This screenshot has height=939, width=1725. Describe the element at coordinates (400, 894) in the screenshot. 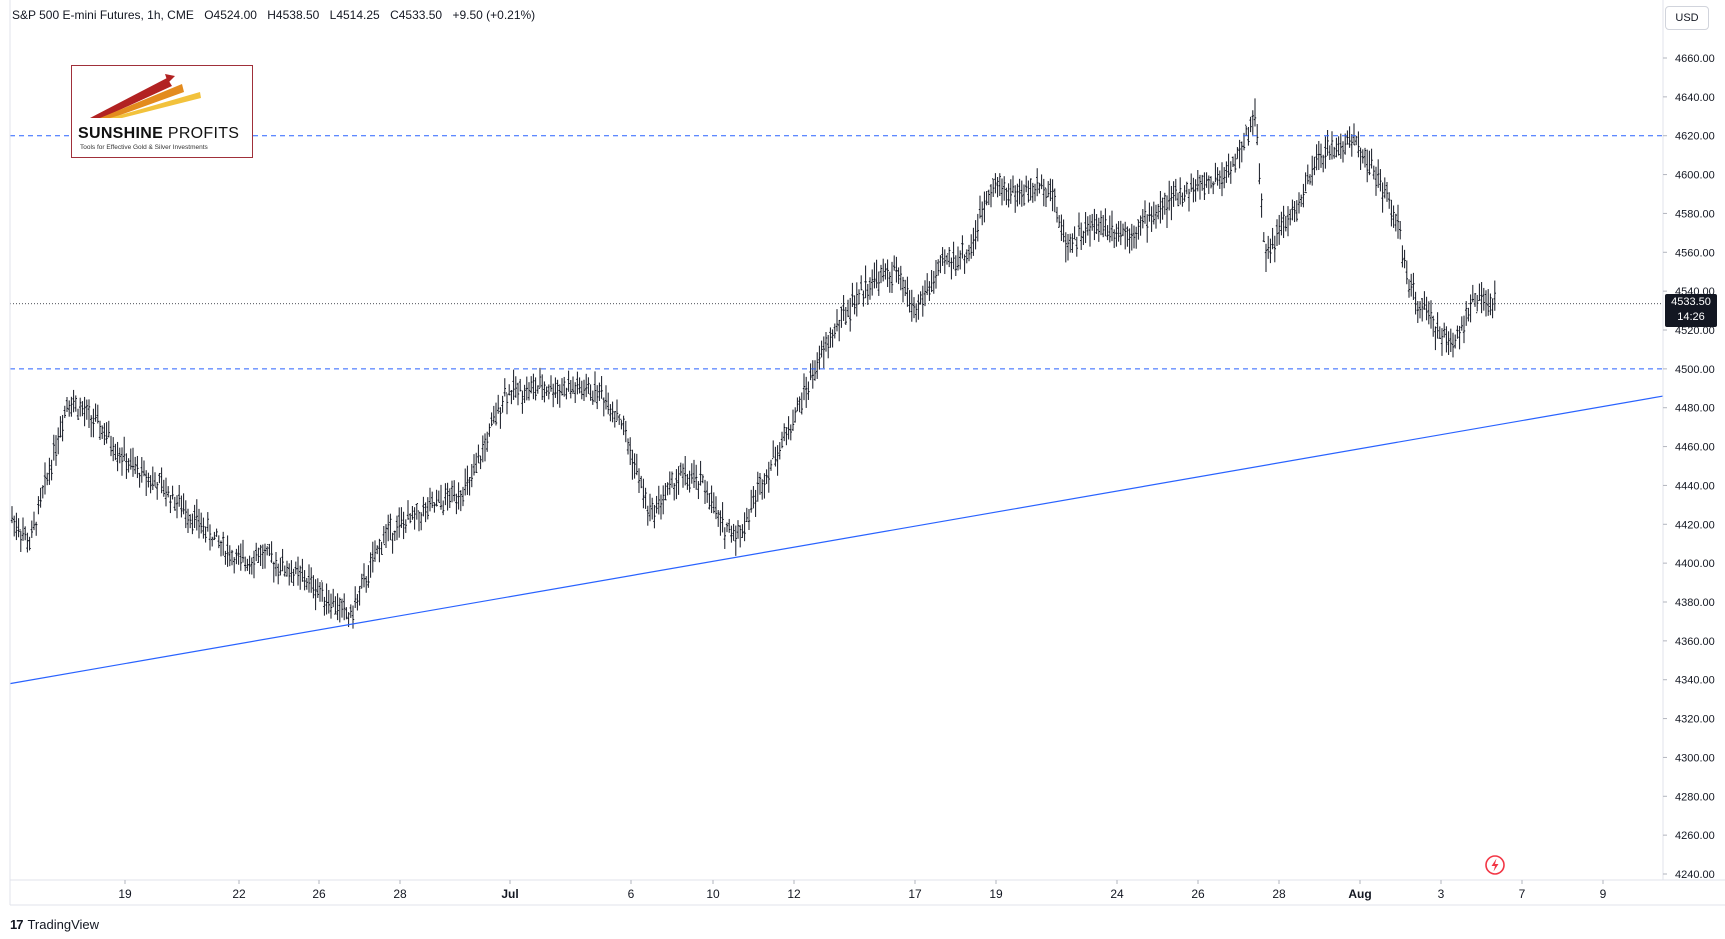

I see `x-tick-label: 28` at that location.